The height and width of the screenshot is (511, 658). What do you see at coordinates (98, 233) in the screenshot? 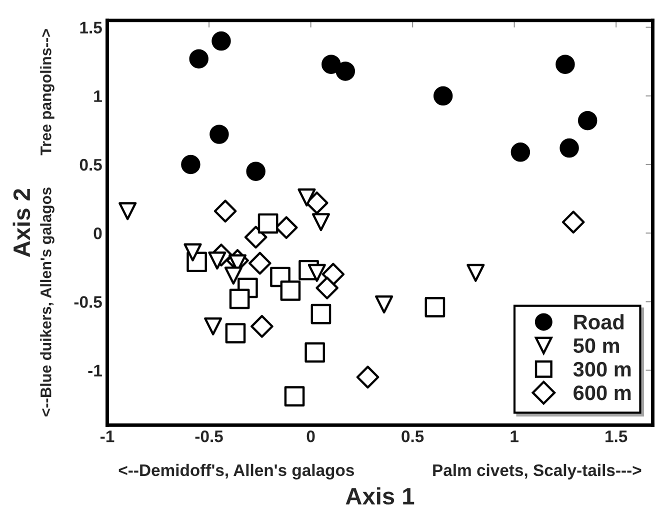
I see `y-tick-label: 0` at bounding box center [98, 233].